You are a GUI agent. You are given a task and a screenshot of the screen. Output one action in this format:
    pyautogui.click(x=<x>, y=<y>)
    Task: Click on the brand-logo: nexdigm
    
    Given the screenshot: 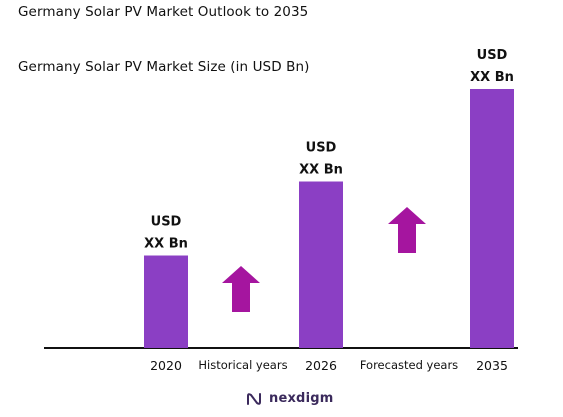 What is the action you would take?
    pyautogui.click(x=289, y=398)
    